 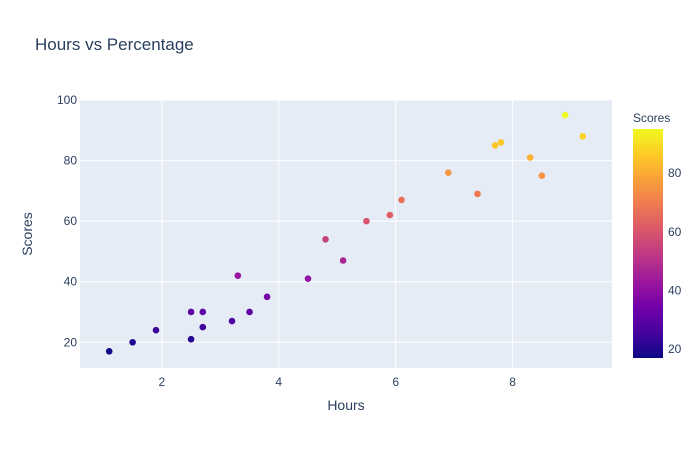 I want to click on chart-title: Hours vs Percentage, so click(x=114, y=44).